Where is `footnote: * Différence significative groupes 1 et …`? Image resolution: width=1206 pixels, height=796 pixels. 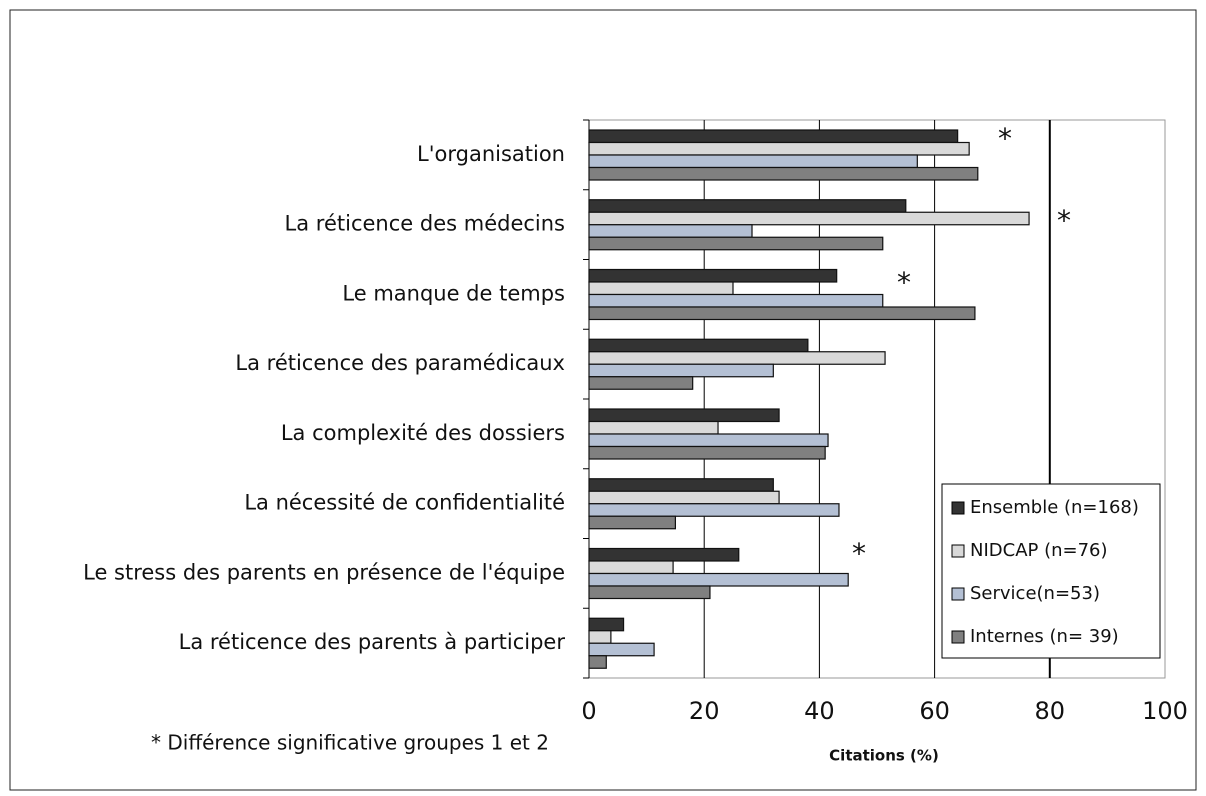
footnote: * Différence significative groupes 1 et … is located at coordinates (350, 743).